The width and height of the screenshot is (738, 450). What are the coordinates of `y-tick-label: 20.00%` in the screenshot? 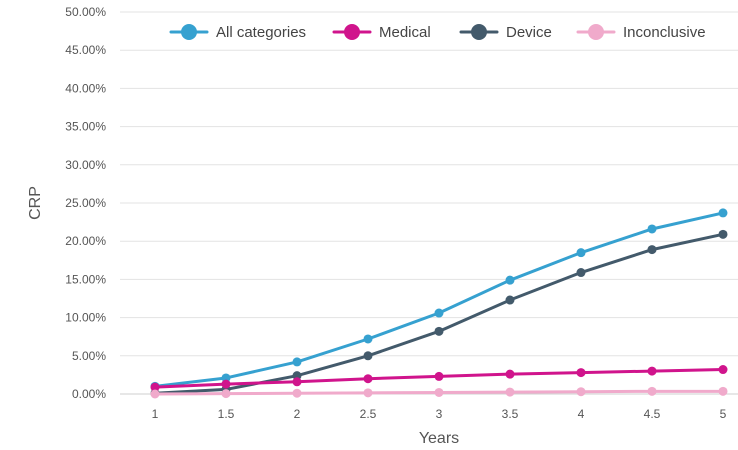 It's located at (85, 241).